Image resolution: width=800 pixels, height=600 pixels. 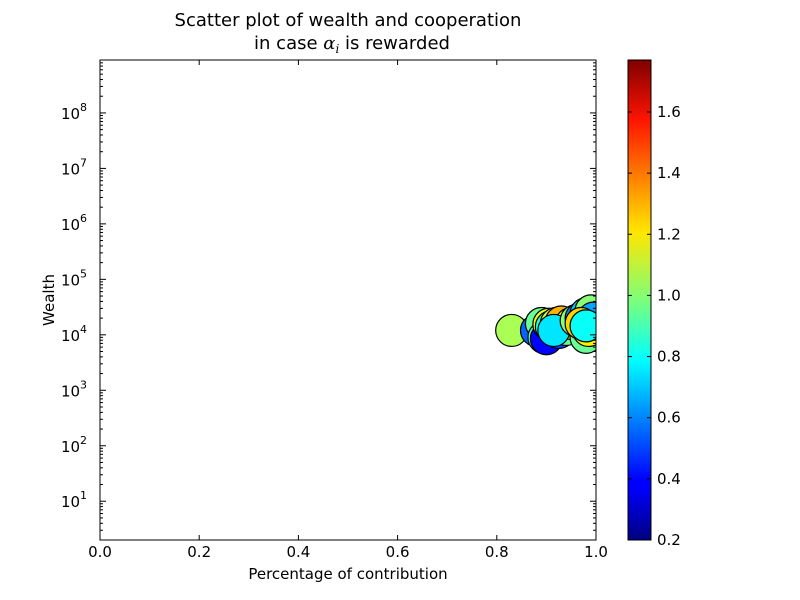 What do you see at coordinates (74, 167) in the screenshot?
I see `y-tick-label: 10⁷` at bounding box center [74, 167].